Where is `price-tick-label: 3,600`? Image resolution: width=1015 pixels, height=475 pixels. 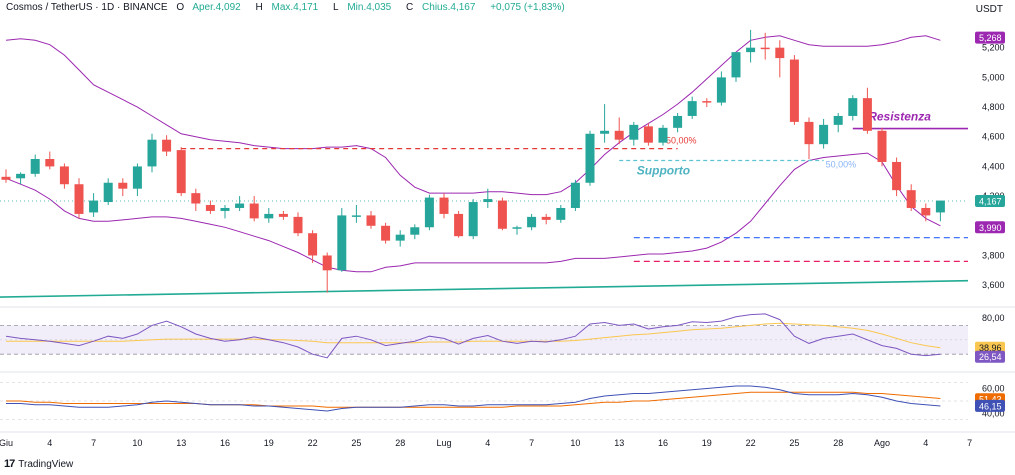 price-tick-label: 3,600 is located at coordinates (993, 285).